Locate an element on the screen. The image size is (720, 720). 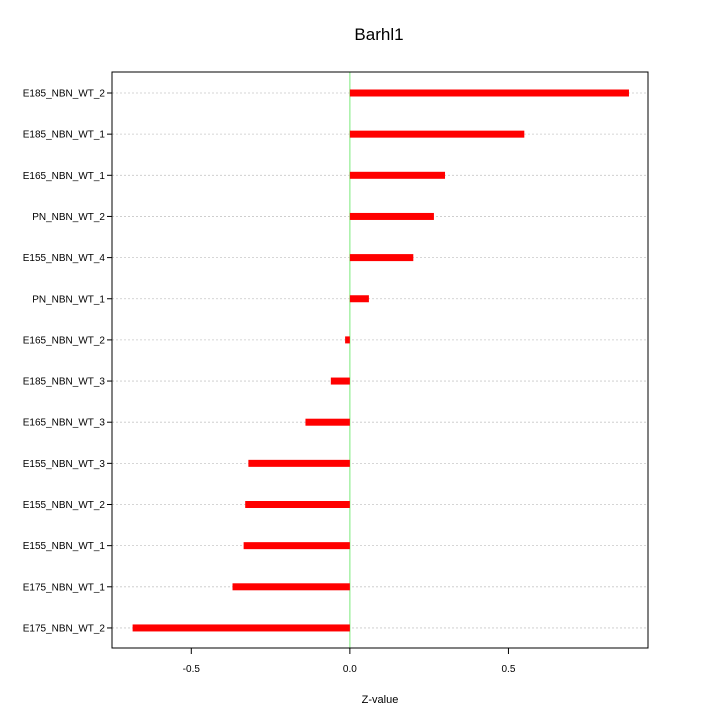
y-tick-label: E165_NBN_WT_2 is located at coordinates (64, 340).